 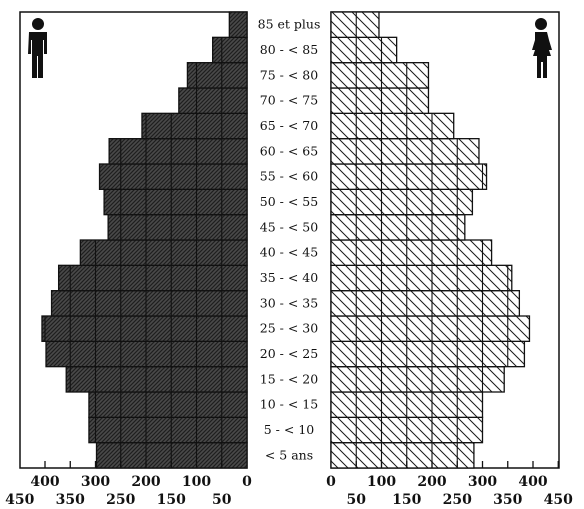 What do you see at coordinates (331, 482) in the screenshot?
I see `female-tick-label: 0` at bounding box center [331, 482].